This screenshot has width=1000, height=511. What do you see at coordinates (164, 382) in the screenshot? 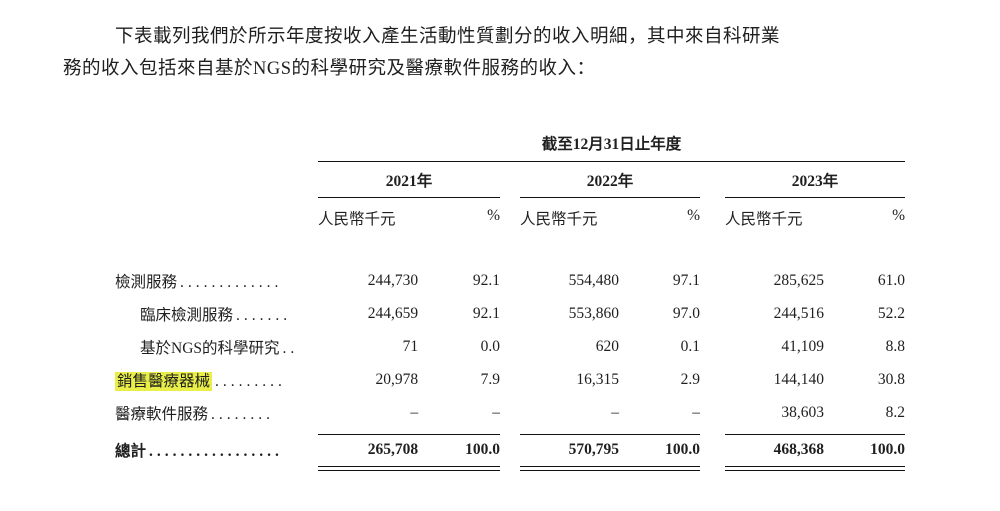
I see `row-label-text-highlighted: 銷售醫療器械` at bounding box center [164, 382].